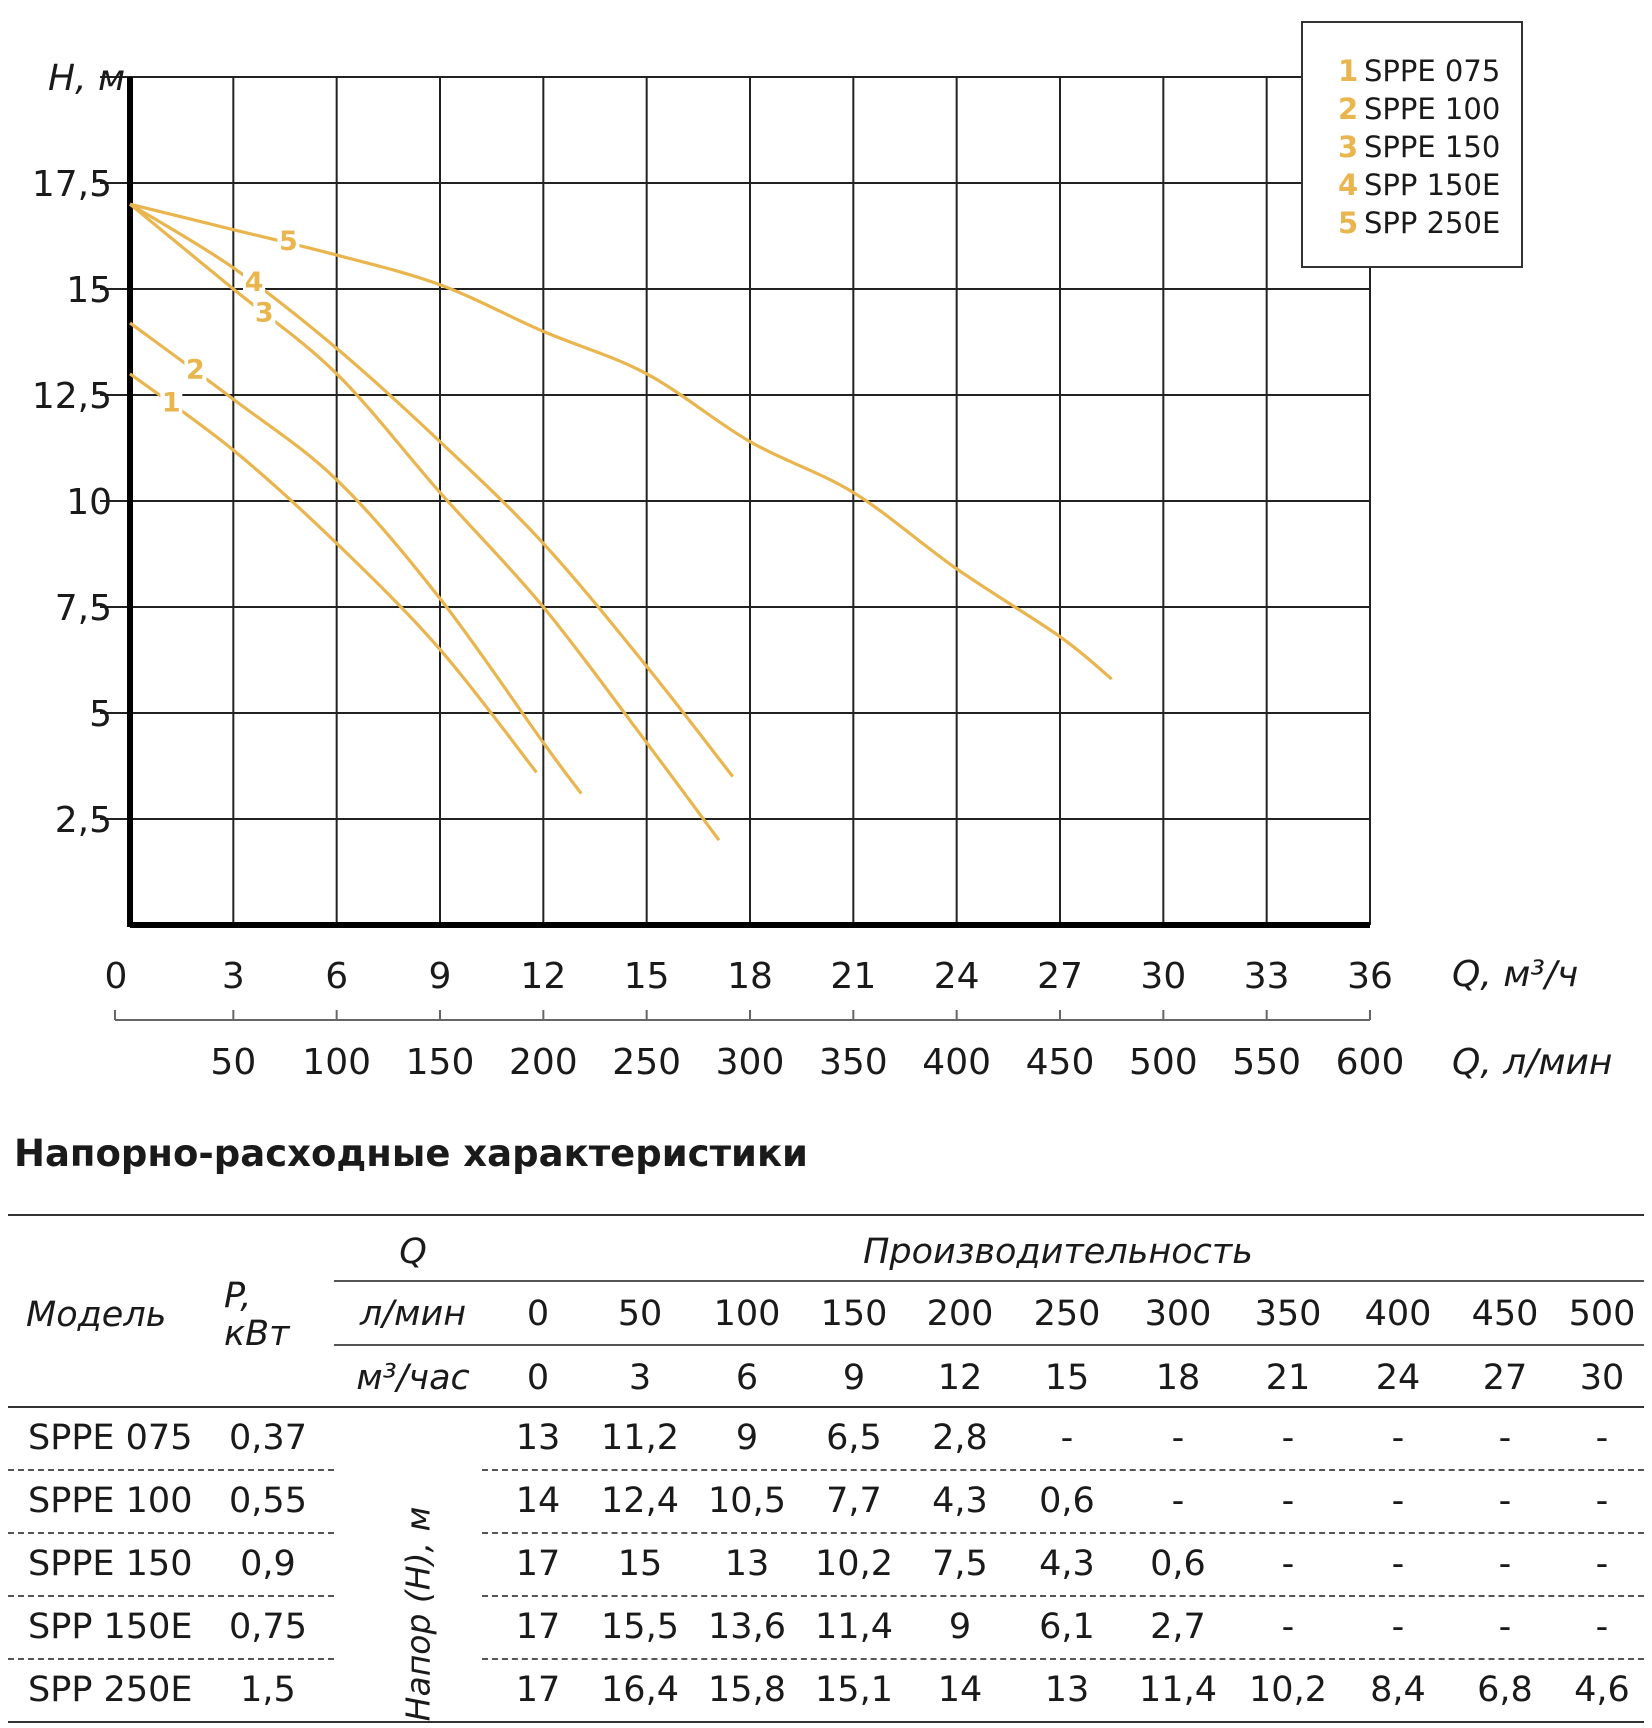 This screenshot has width=1652, height=1728. I want to click on header-model: Модель, so click(96, 1315).